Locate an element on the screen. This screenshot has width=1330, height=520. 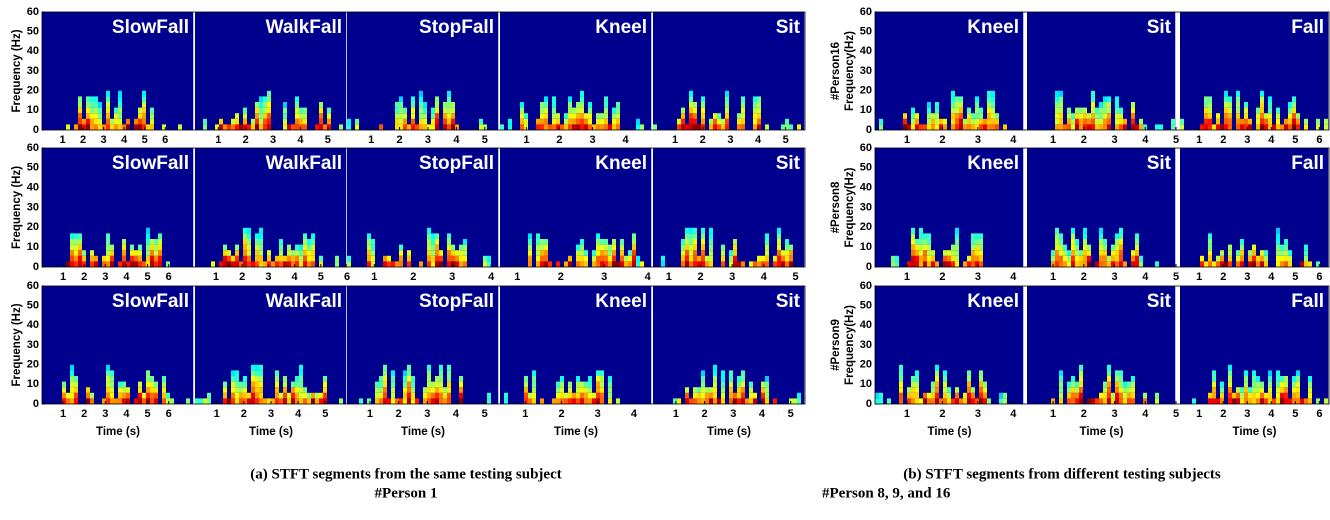
y-tick-label: 40 is located at coordinates (33, 325).